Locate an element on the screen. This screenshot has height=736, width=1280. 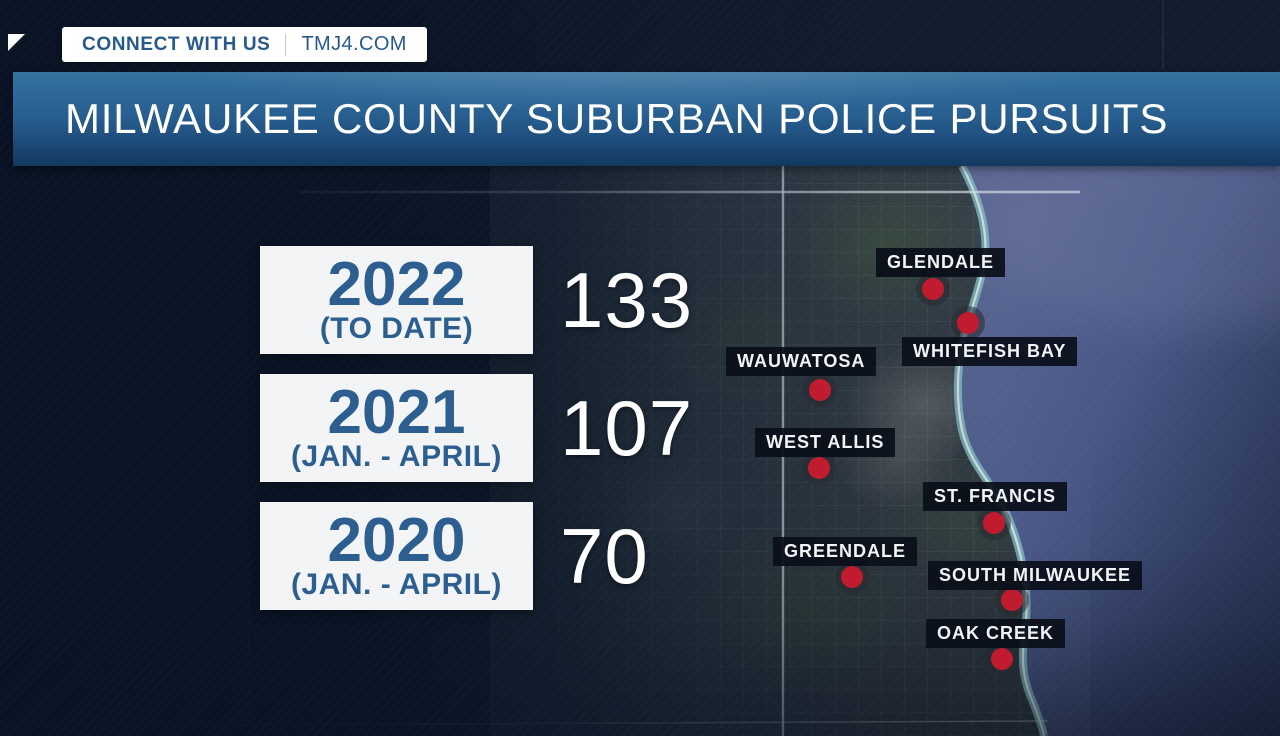
stat-box-2022: 2022 (TO DATE) is located at coordinates (396, 300).